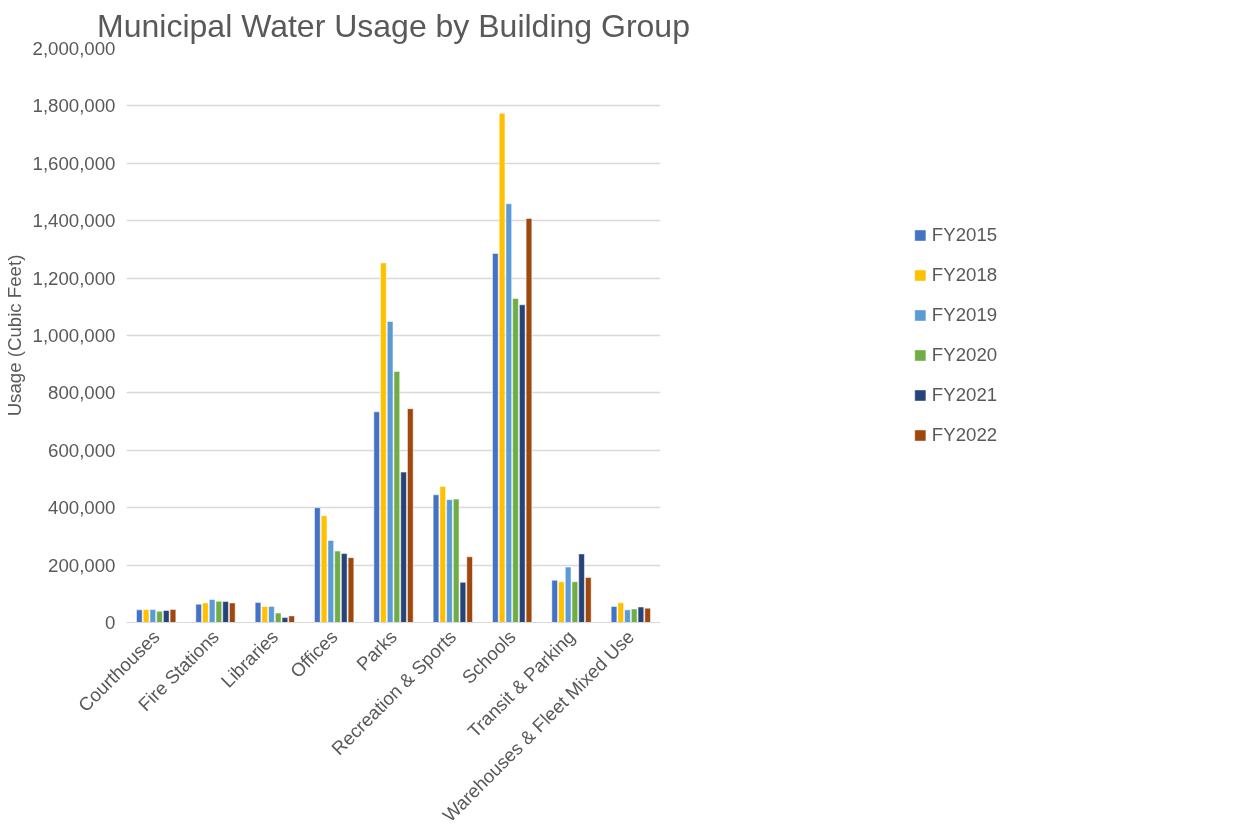  I want to click on y-tick-label: 800,000, so click(82, 393).